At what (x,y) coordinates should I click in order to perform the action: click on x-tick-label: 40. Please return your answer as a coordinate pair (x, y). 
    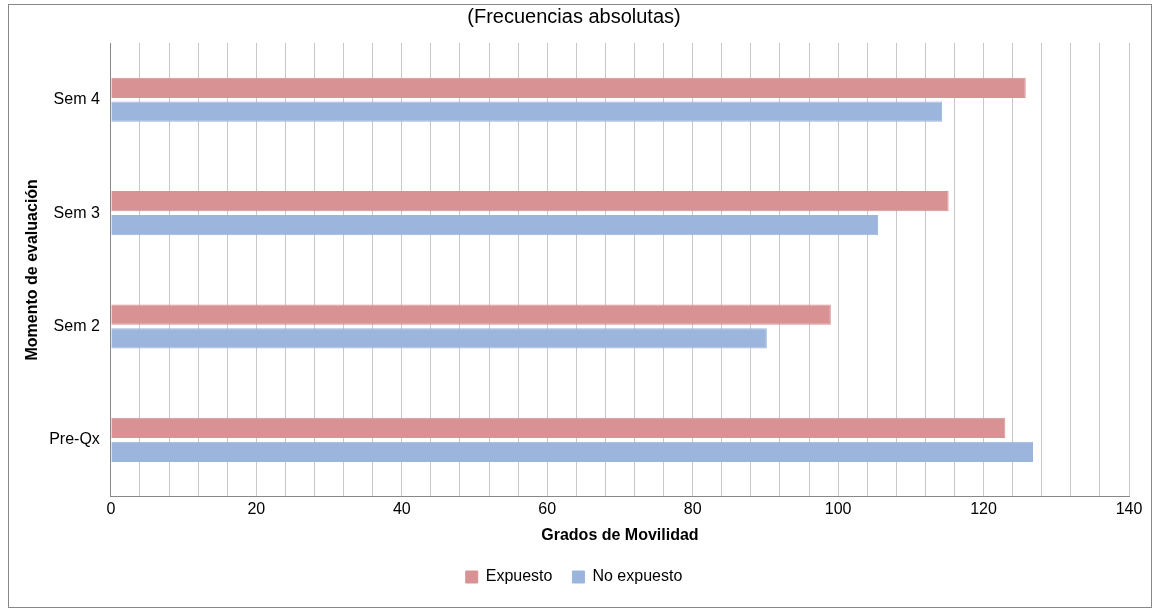
    Looking at the image, I should click on (401, 508).